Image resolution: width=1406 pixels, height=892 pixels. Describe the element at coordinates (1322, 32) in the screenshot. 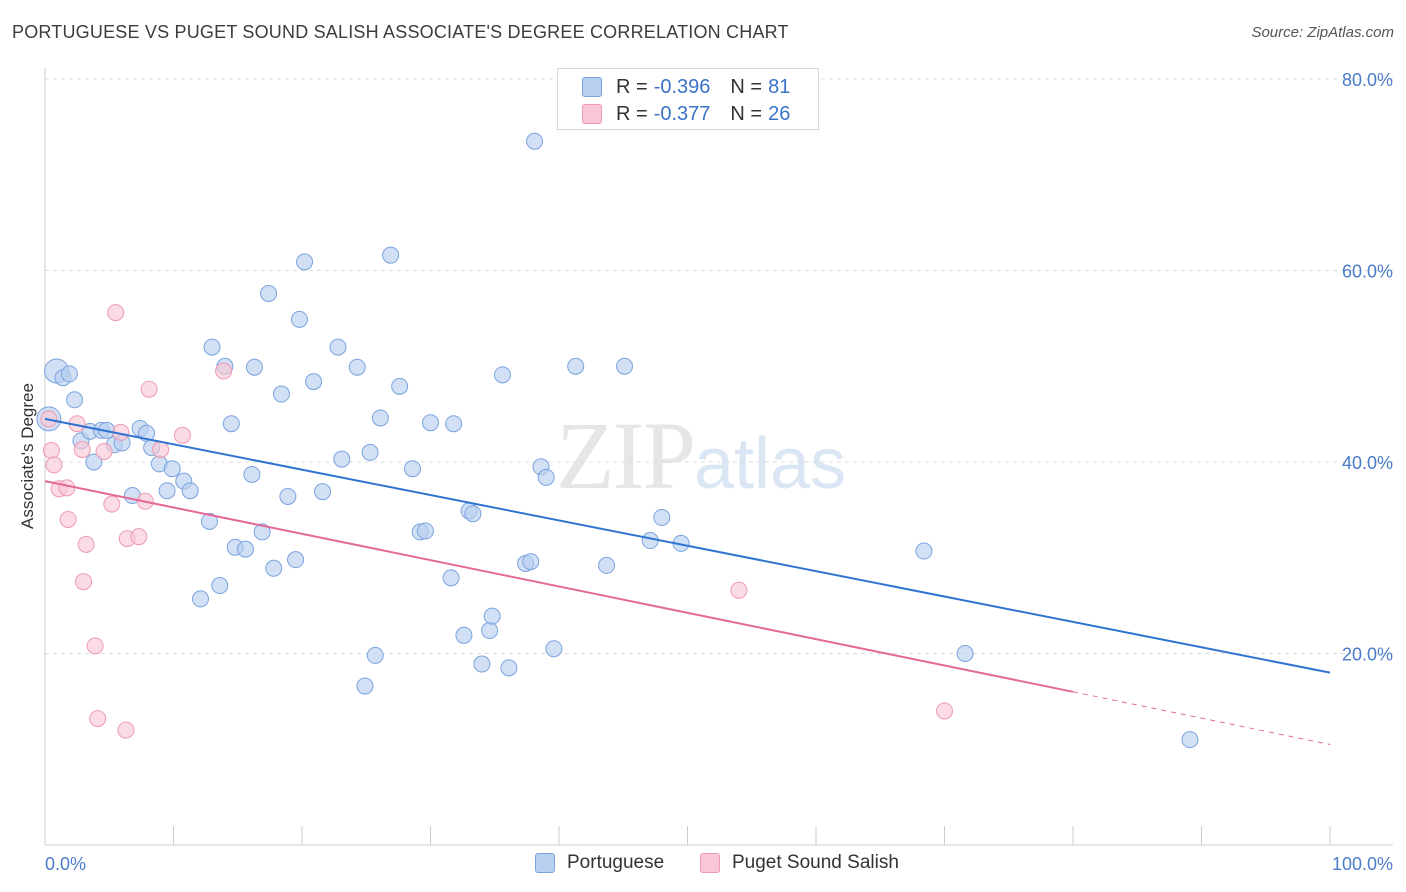

I see `source-credit: Source: ZipAtlas.com` at that location.